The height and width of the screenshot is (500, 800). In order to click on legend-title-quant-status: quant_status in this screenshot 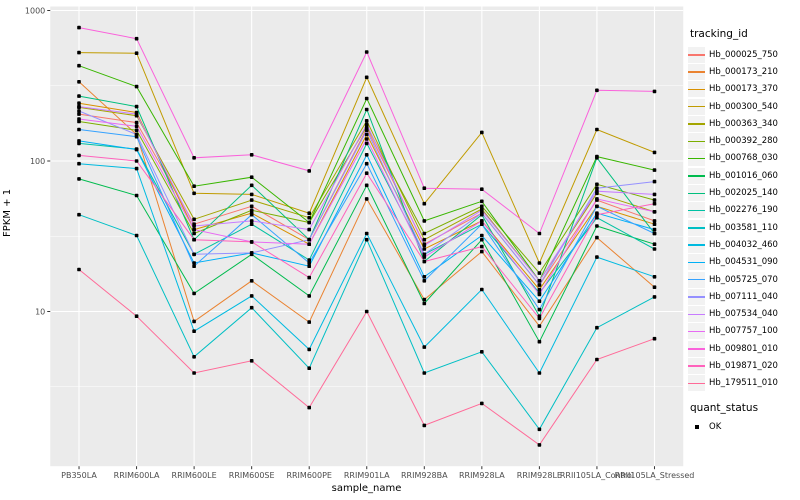, I will do `click(724, 407)`.